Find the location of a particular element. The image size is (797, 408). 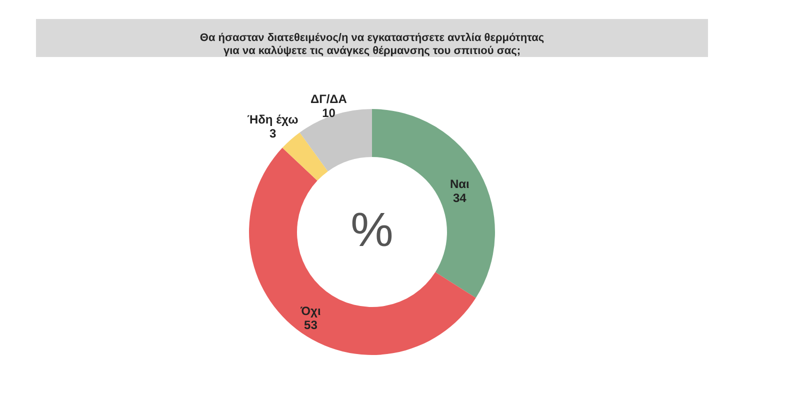

data-label: 3 is located at coordinates (272, 133).